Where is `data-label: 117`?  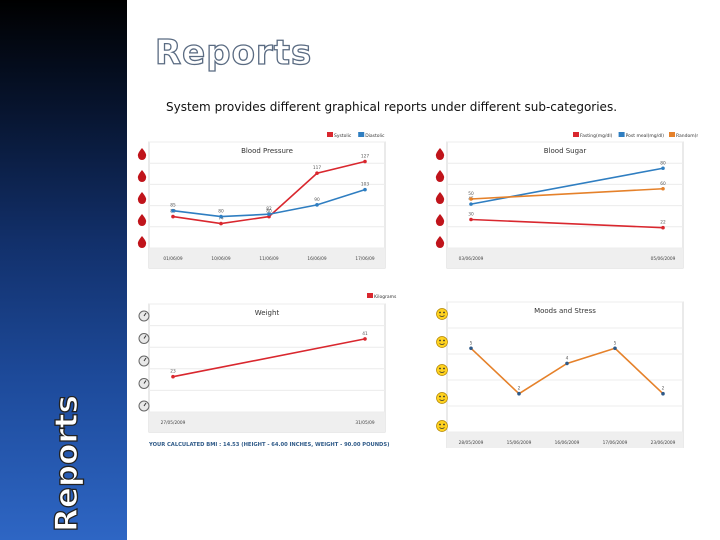 data-label: 117 is located at coordinates (317, 168).